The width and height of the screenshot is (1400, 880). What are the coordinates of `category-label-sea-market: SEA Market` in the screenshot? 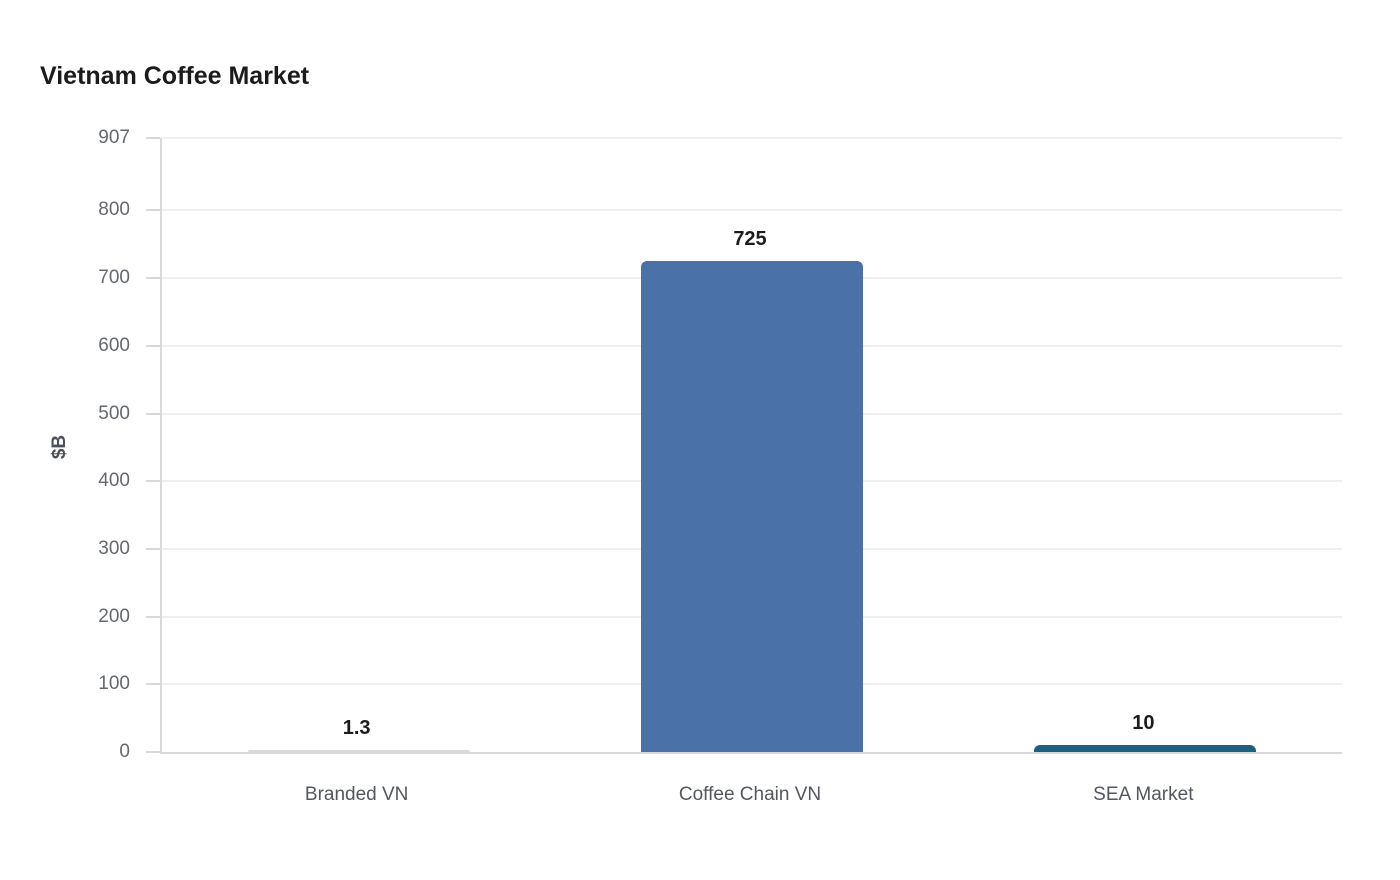 It's located at (1143, 794).